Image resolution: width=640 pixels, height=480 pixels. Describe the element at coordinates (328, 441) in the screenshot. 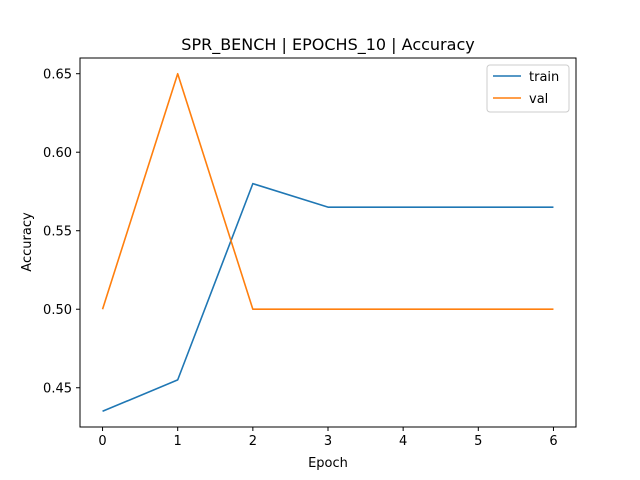

I see `x-tick-label: 3` at that location.